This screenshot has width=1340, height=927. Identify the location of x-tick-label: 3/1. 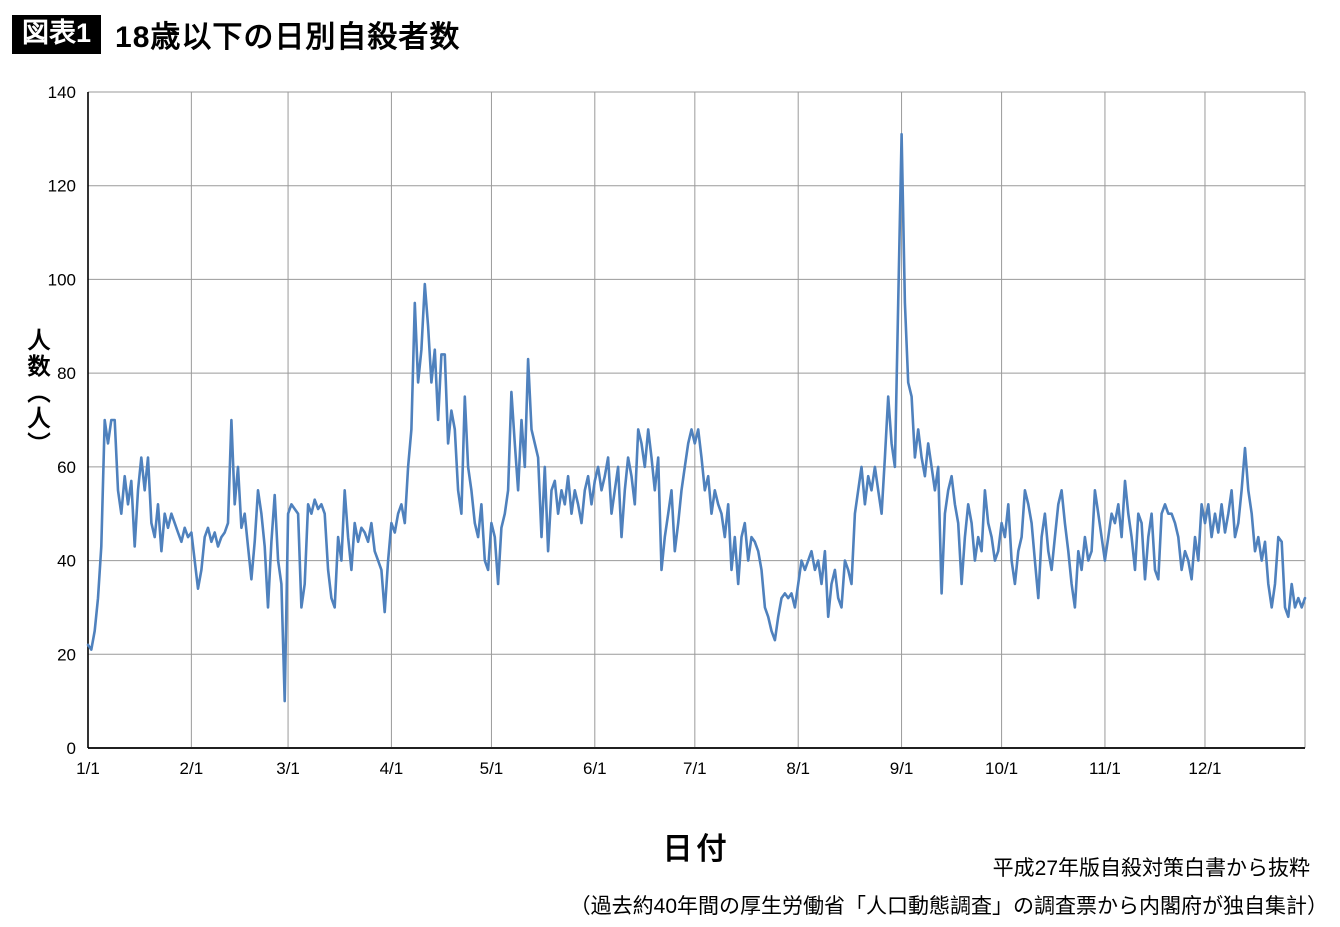
(288, 768).